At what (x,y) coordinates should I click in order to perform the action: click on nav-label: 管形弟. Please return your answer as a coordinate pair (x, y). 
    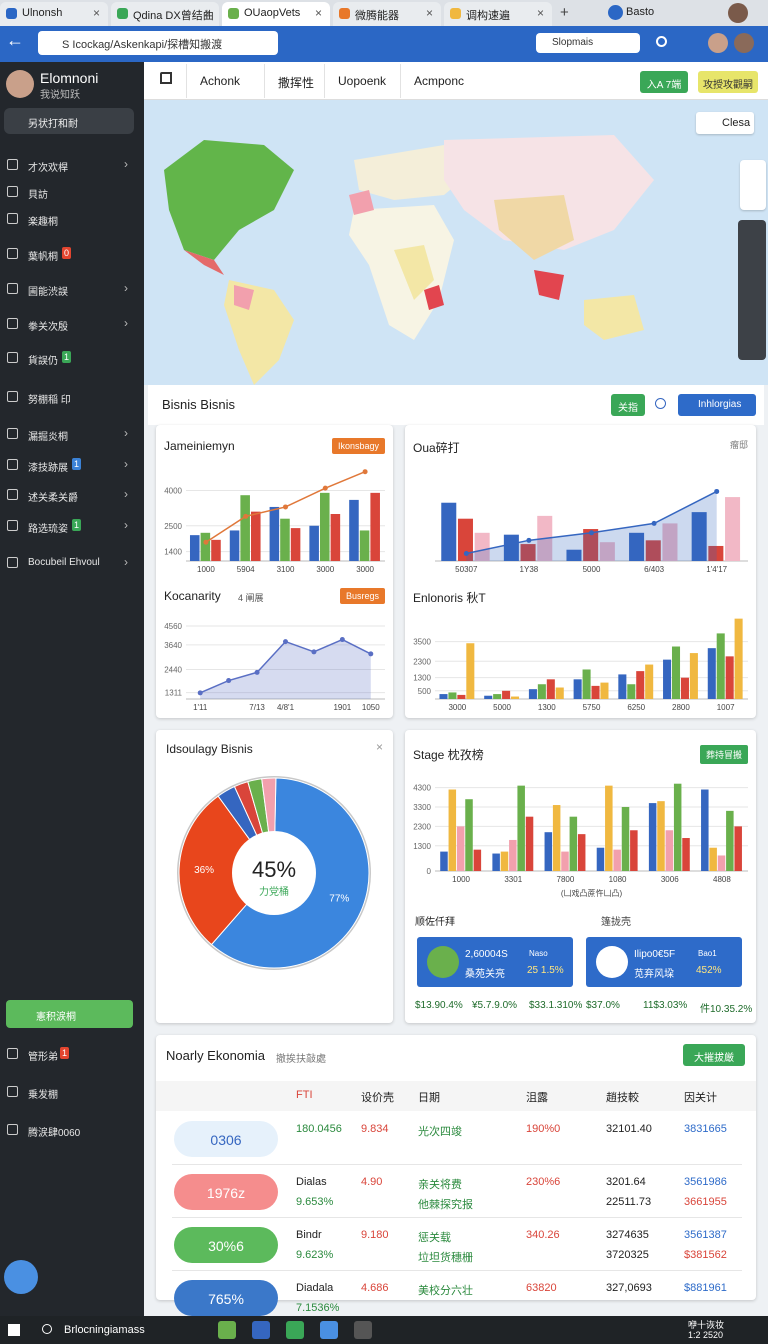
    Looking at the image, I should click on (43, 1057).